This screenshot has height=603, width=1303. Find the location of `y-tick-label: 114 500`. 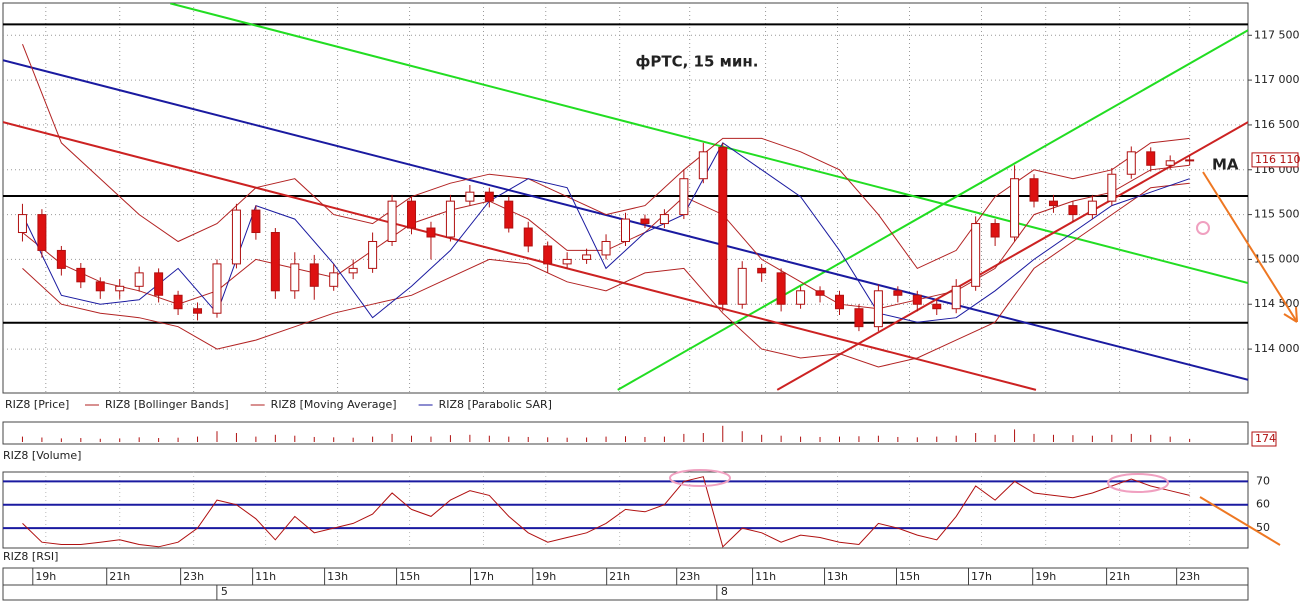

y-tick-label: 114 500 is located at coordinates (1277, 303).